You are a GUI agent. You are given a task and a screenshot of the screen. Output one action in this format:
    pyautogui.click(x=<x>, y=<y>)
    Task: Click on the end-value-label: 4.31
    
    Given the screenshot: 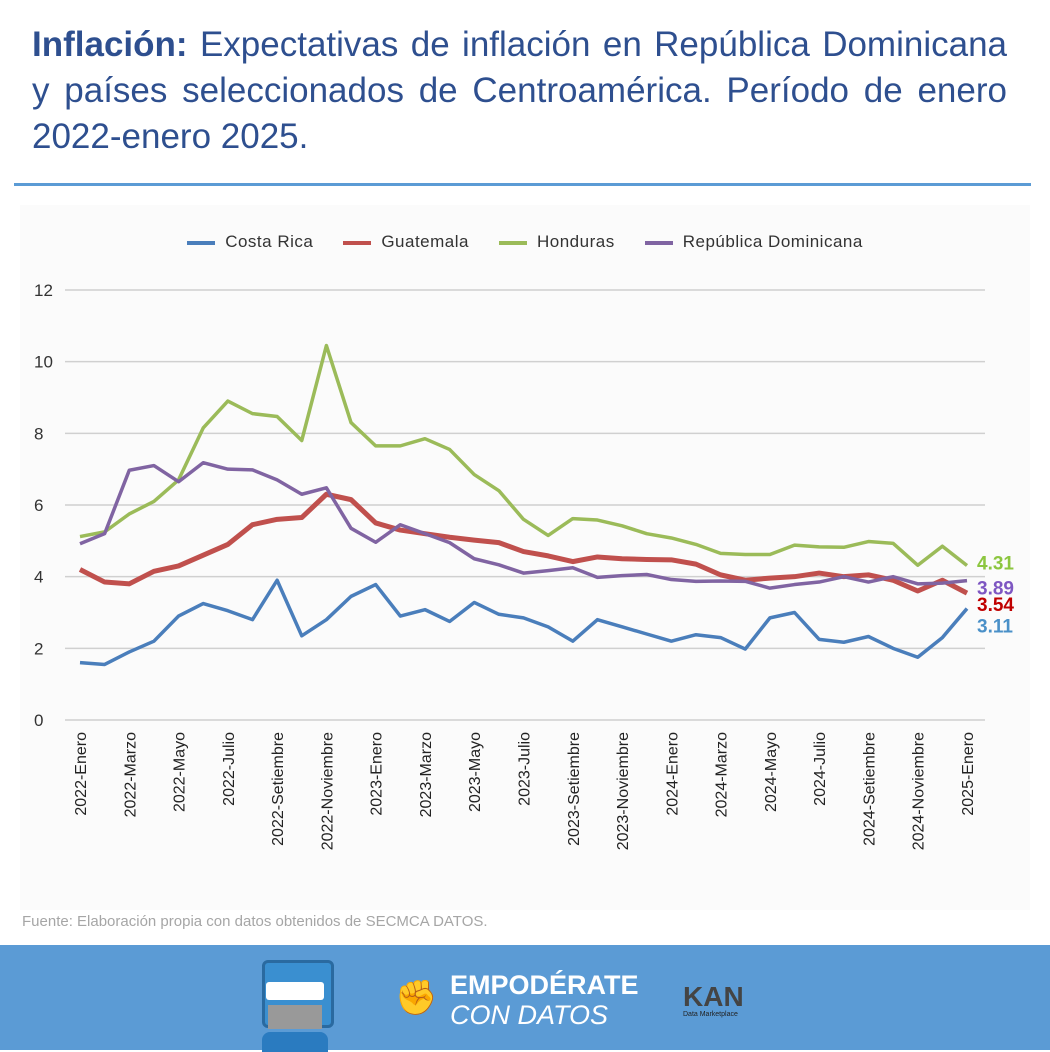 What is the action you would take?
    pyautogui.click(x=995, y=564)
    